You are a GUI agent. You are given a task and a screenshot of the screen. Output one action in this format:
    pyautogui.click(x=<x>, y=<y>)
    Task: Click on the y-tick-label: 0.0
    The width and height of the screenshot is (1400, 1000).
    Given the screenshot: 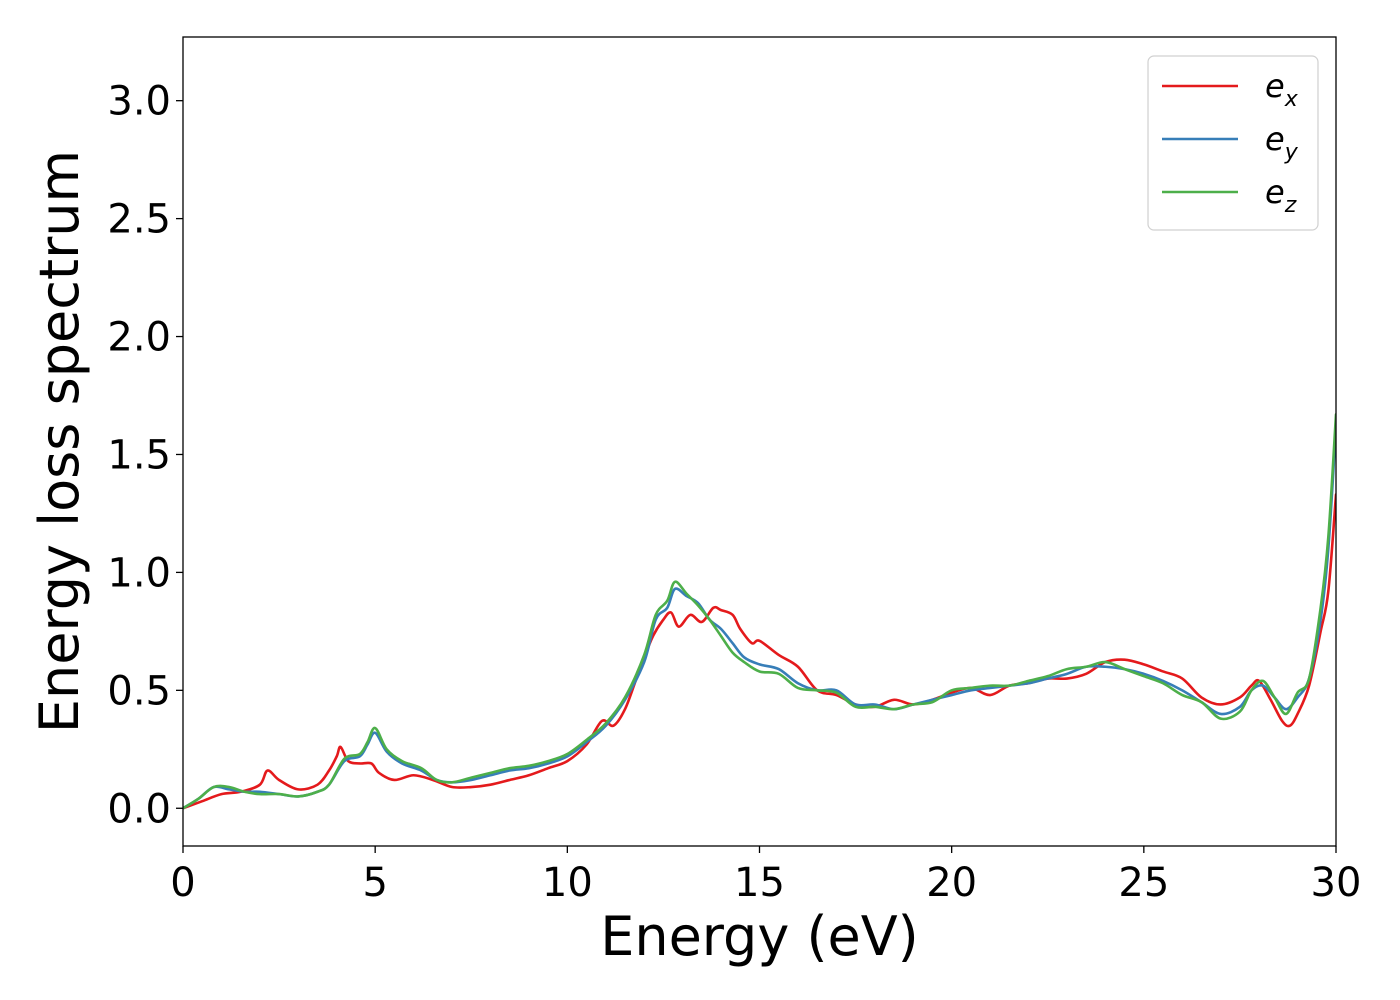 What is the action you would take?
    pyautogui.click(x=139, y=809)
    